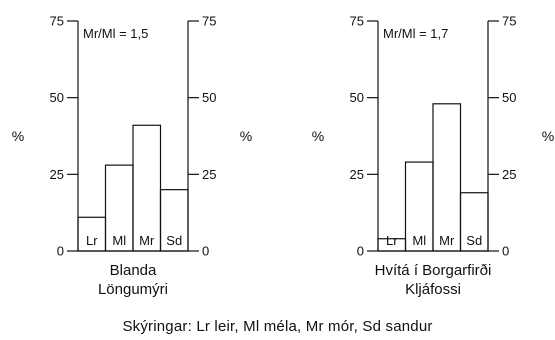 Image resolution: width=555 pixels, height=340 pixels. What do you see at coordinates (433, 270) in the screenshot?
I see `station-label-line-1: Hvítá í Borgarfirði` at bounding box center [433, 270].